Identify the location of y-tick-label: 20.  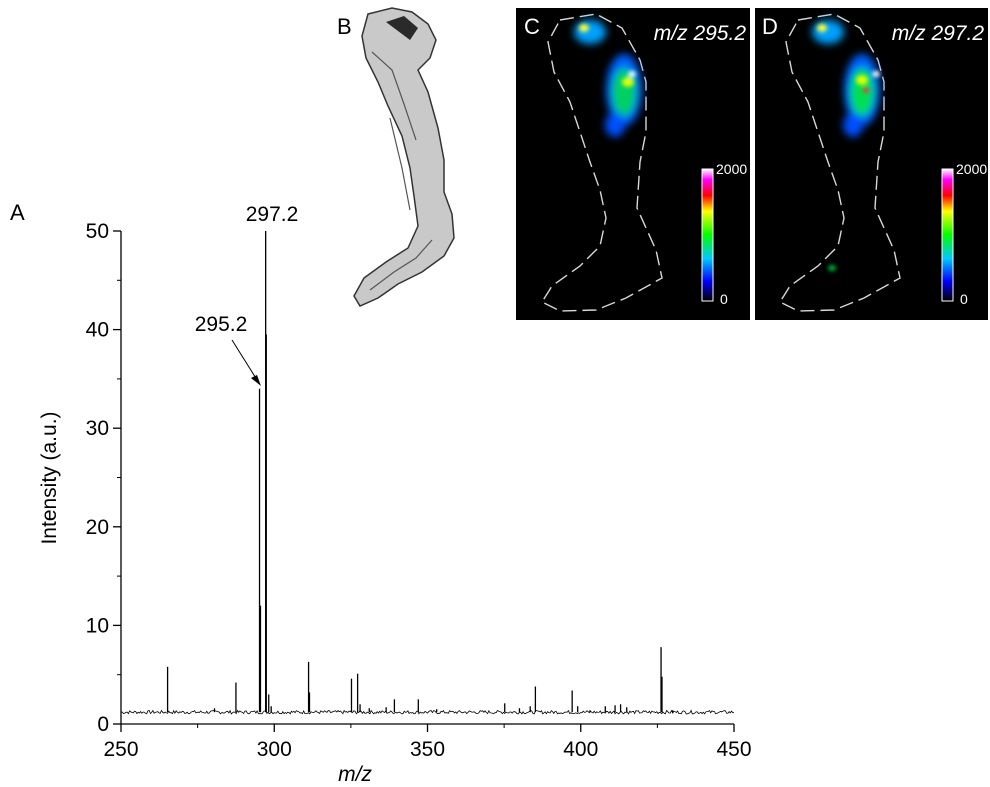
(97, 527).